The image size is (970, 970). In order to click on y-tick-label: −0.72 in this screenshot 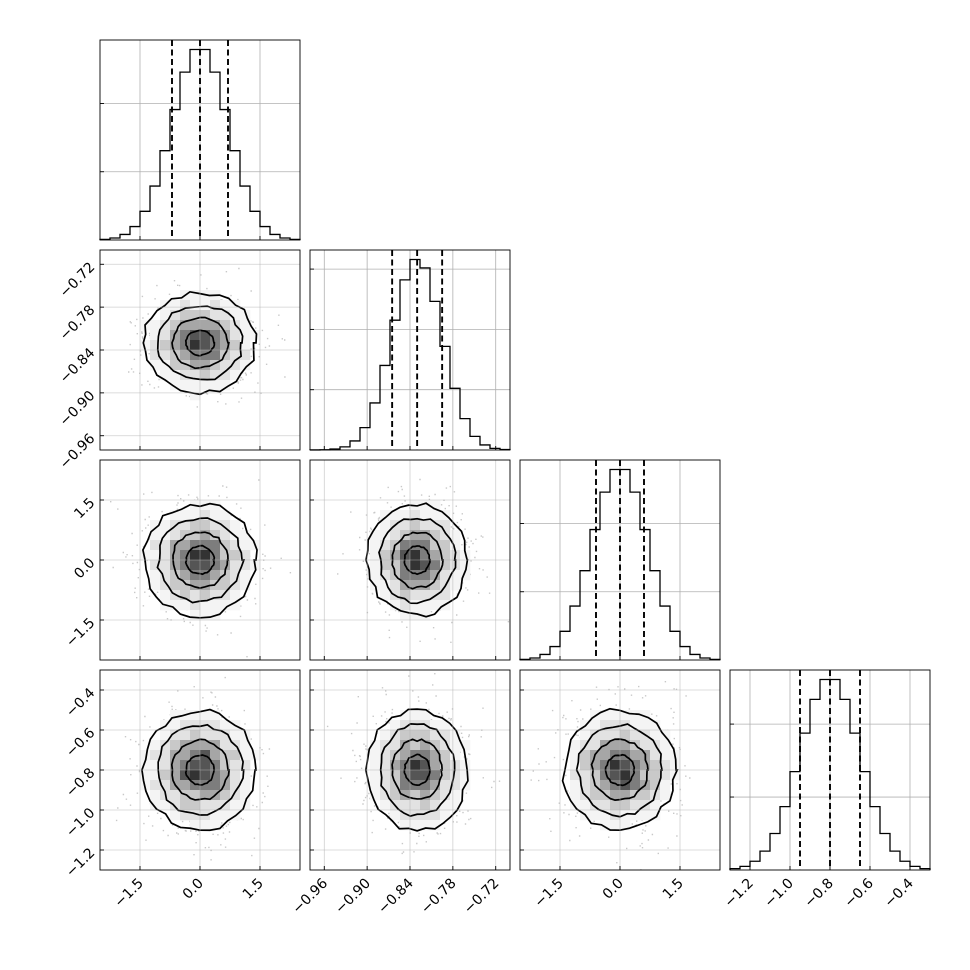, I will do `click(78, 280)`.